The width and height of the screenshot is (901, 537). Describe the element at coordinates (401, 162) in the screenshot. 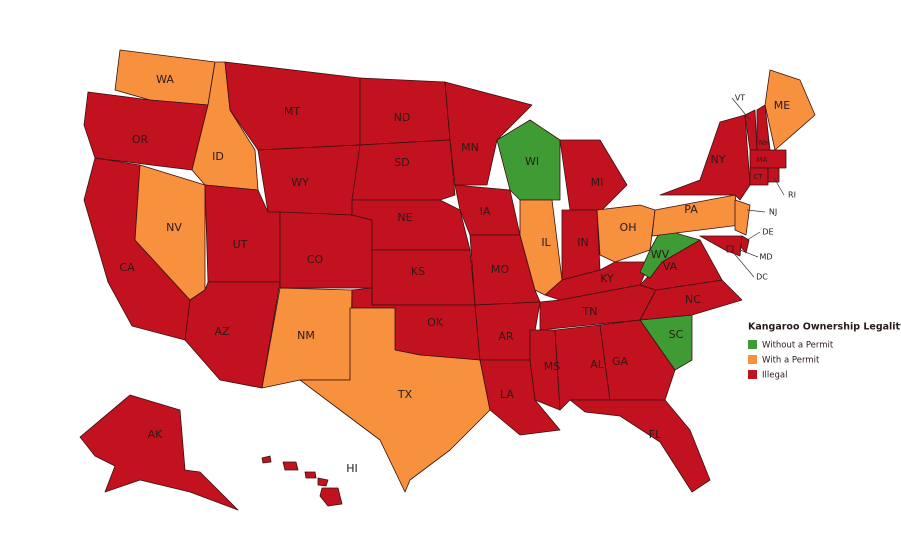

I see `state-label: SD` at that location.